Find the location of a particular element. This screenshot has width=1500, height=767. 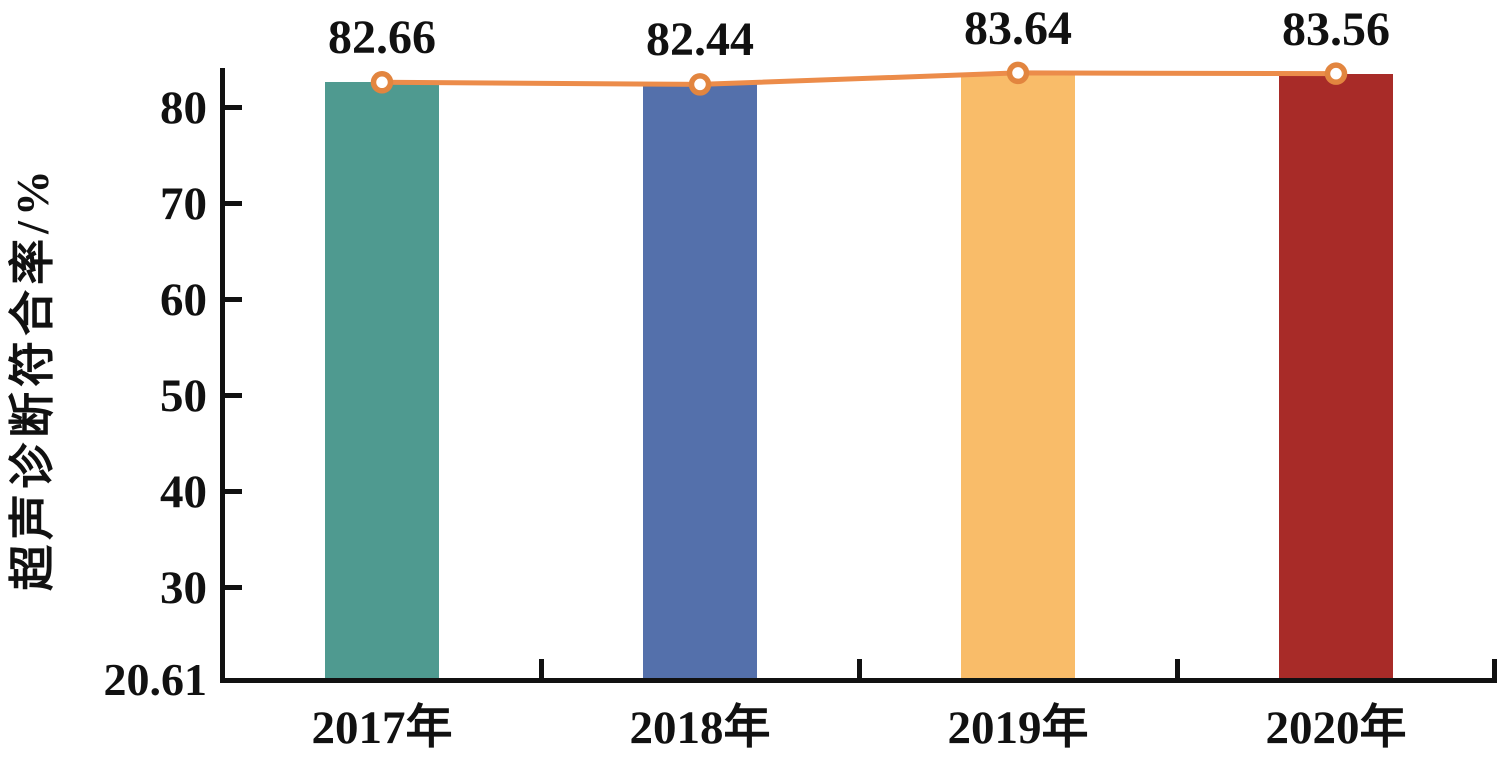

y-tick-label-80: 80 is located at coordinates (183, 107).